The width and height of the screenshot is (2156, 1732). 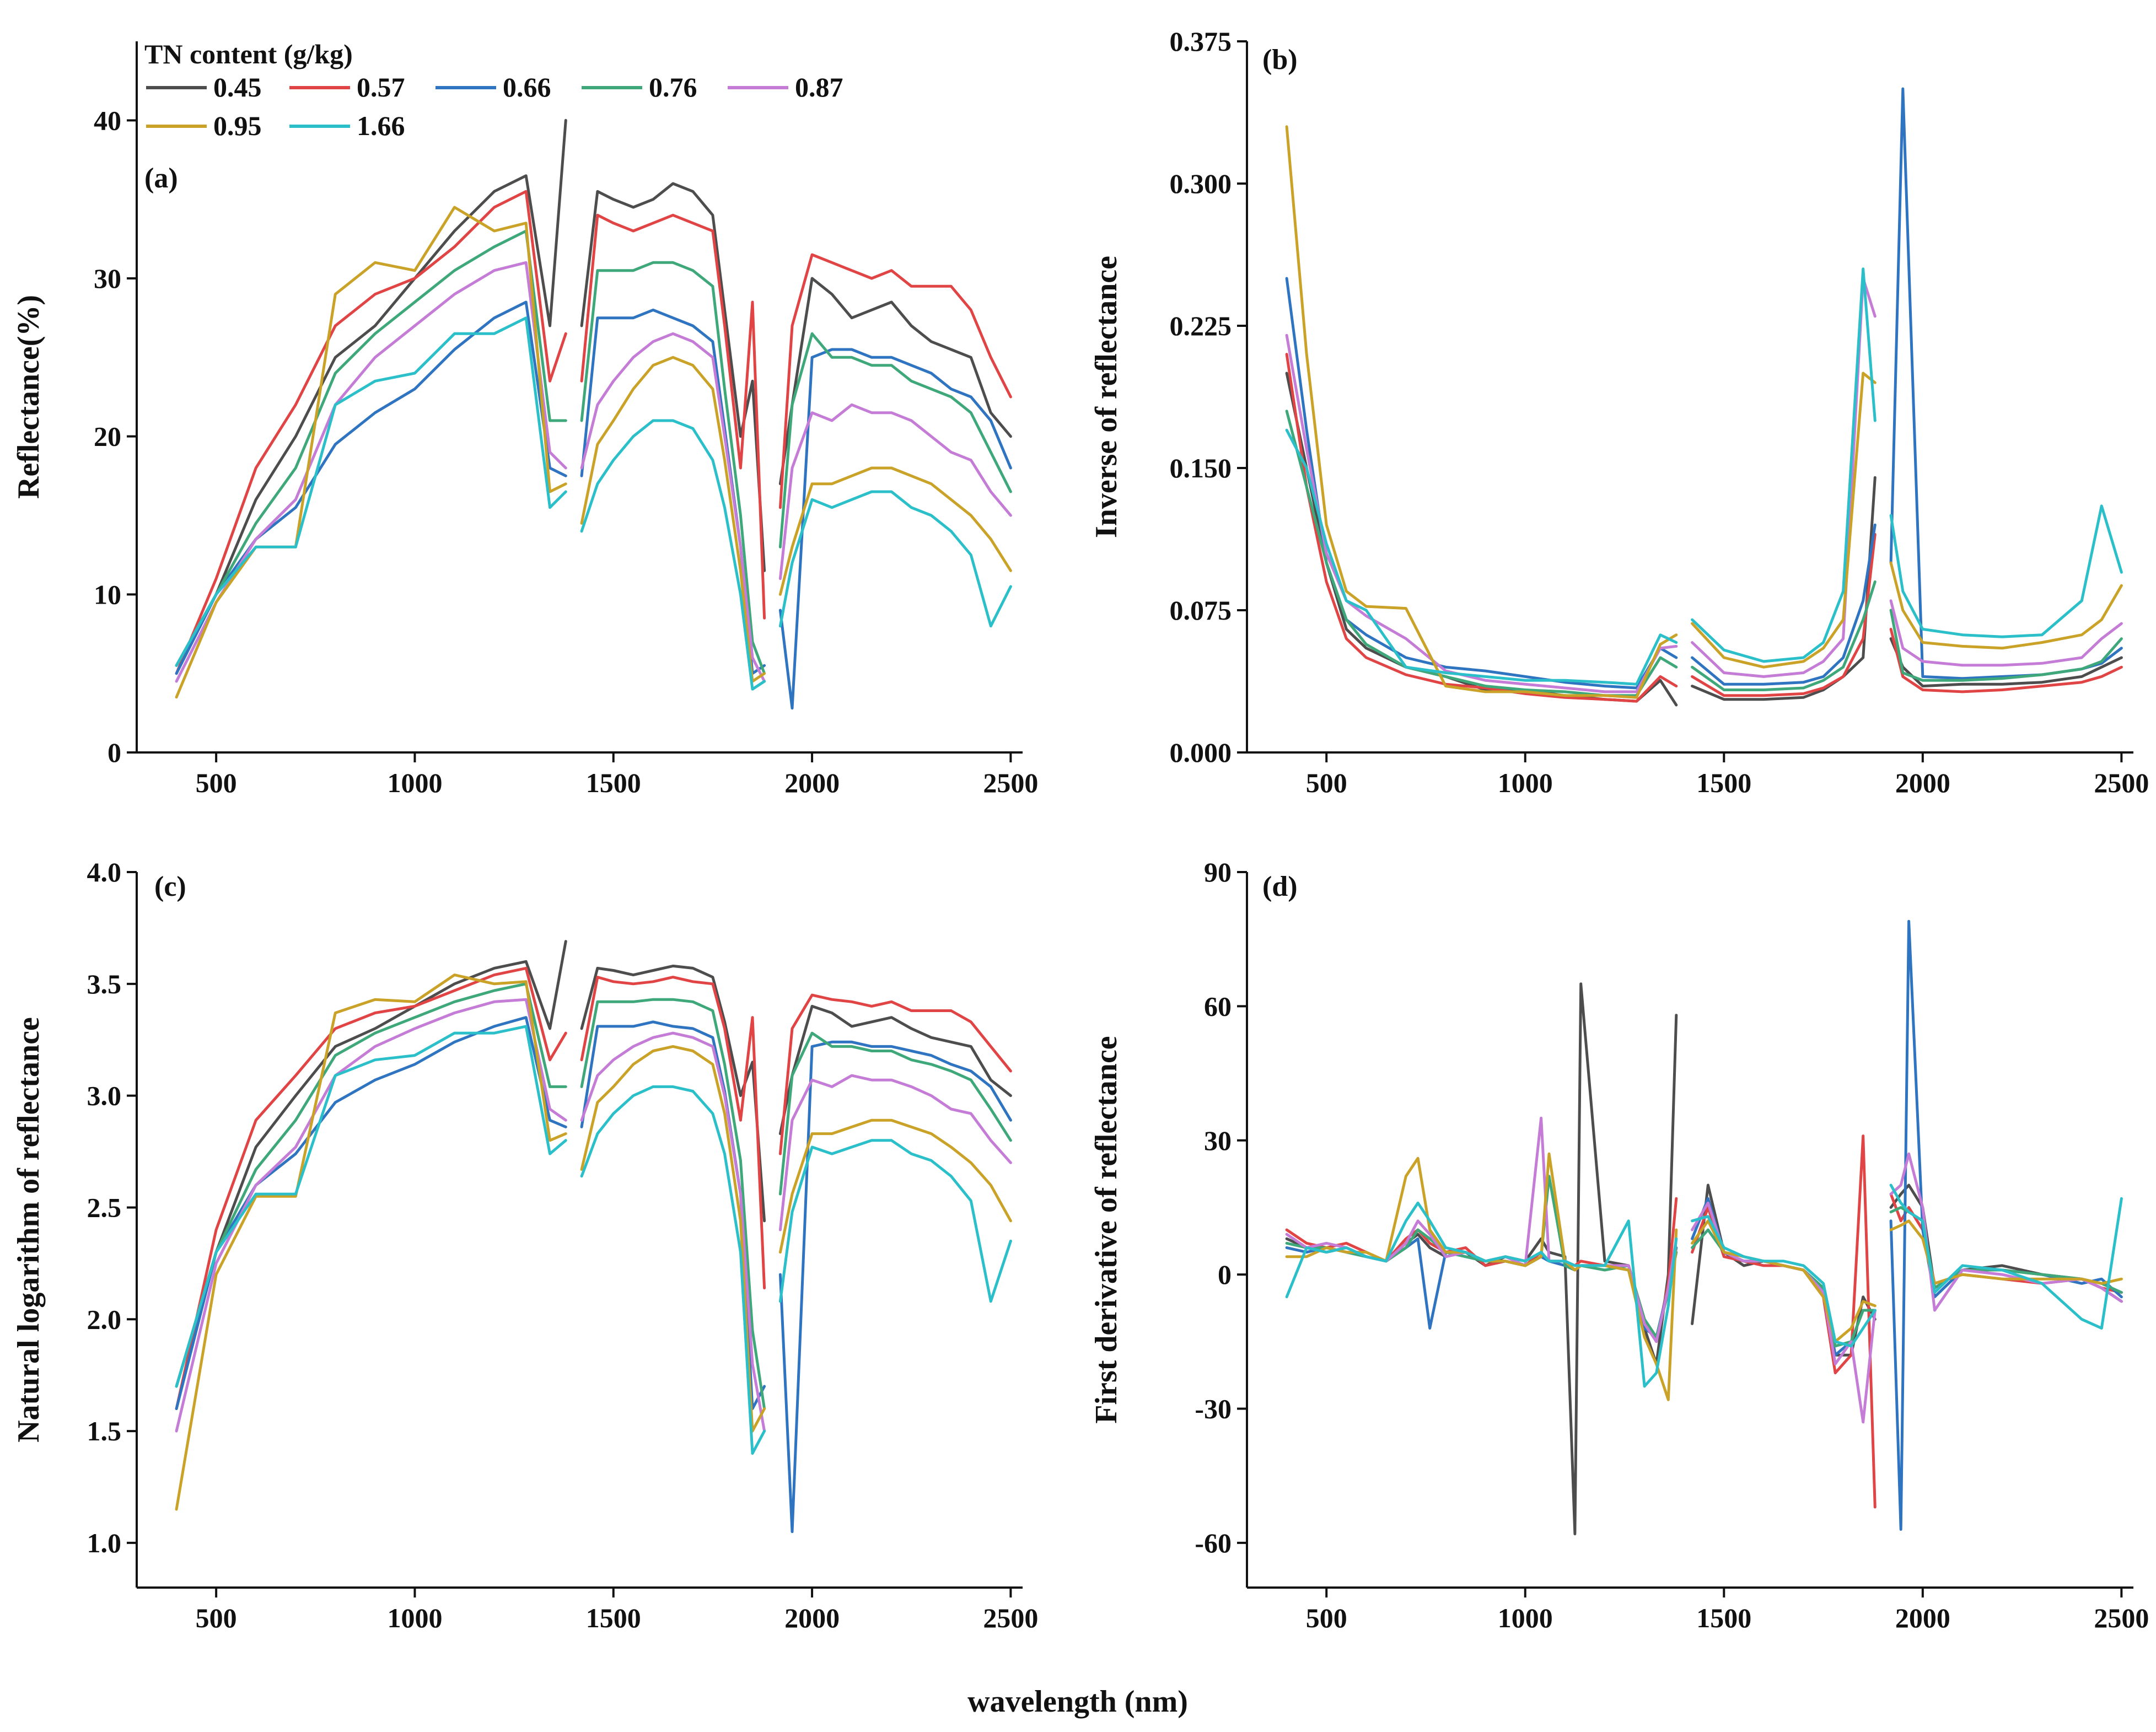 What do you see at coordinates (104, 1431) in the screenshot?
I see `y-tick-label: 1.5` at bounding box center [104, 1431].